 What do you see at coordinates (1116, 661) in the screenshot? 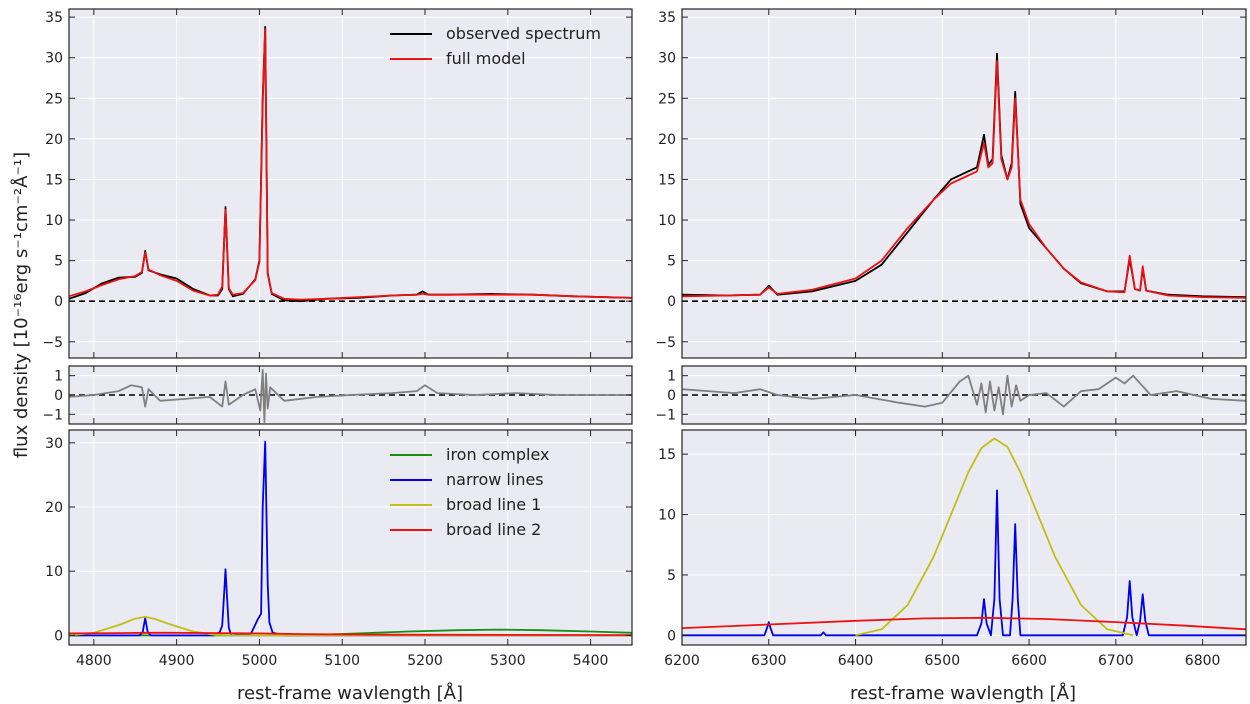
I see `x-tick-label: 6700` at bounding box center [1116, 661].